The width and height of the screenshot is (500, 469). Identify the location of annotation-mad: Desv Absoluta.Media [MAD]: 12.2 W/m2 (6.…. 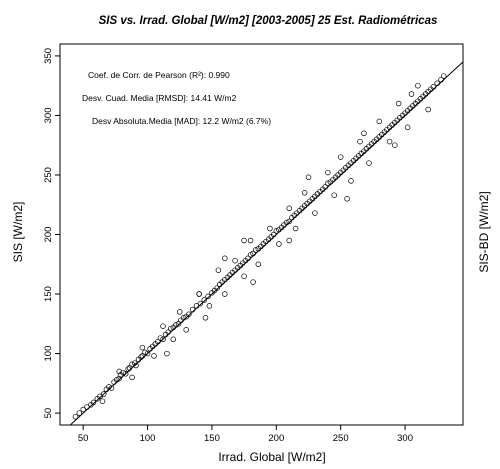
(181, 121).